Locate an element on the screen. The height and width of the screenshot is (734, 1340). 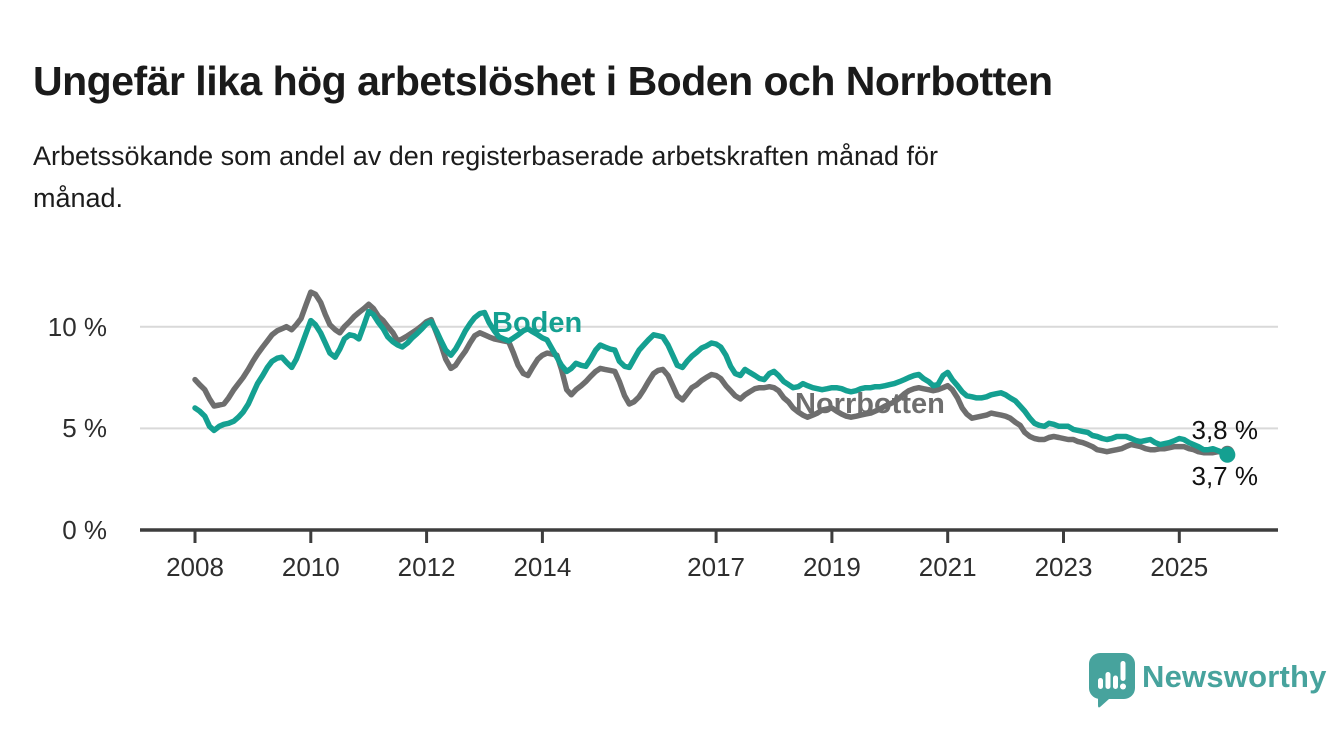
x-axis-label: 2008 is located at coordinates (195, 567).